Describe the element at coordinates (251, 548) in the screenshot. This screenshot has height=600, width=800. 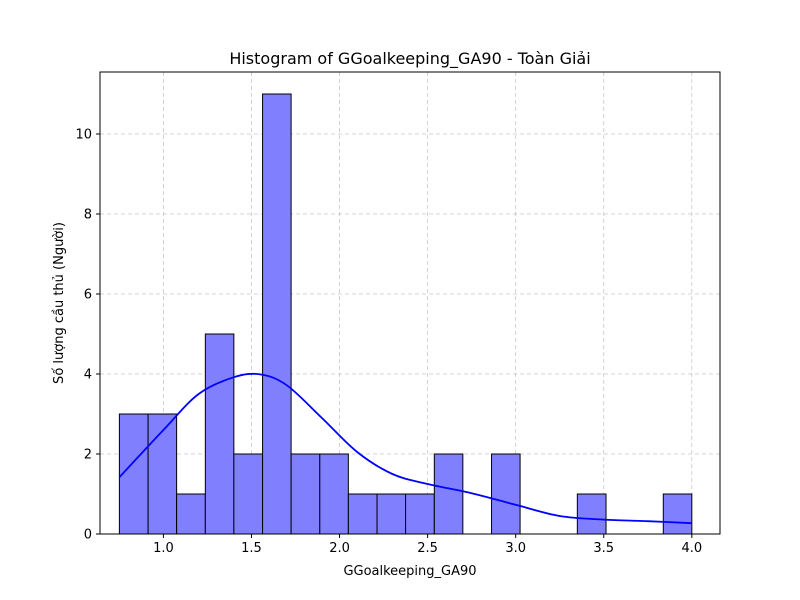
I see `x-tick-label: 1.5` at that location.